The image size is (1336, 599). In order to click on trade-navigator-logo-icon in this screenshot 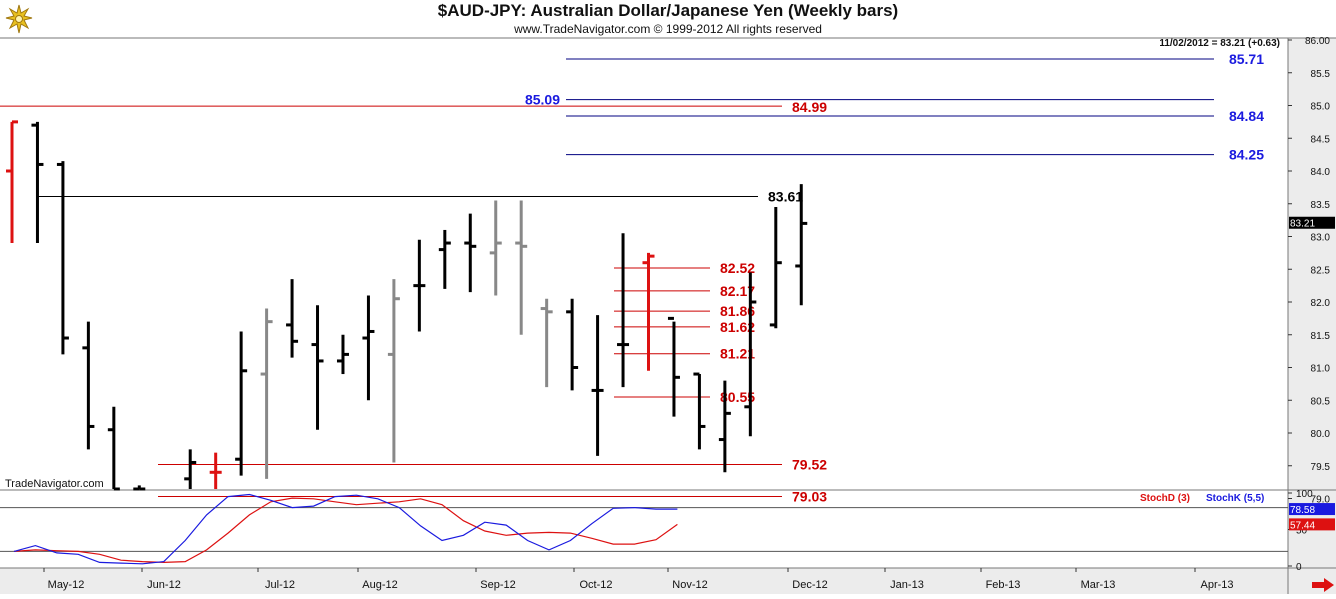, I will do `click(19, 19)`.